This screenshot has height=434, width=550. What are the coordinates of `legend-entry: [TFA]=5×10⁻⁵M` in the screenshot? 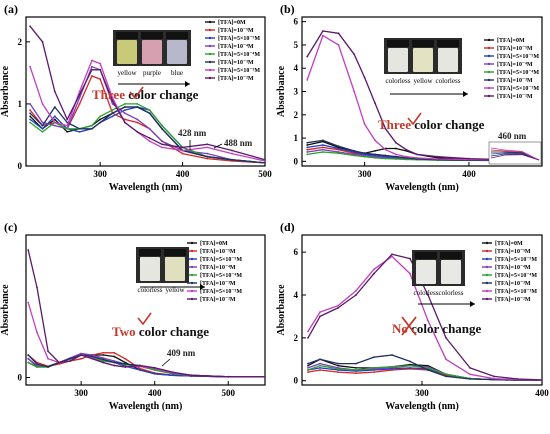 It's located at (239, 39).